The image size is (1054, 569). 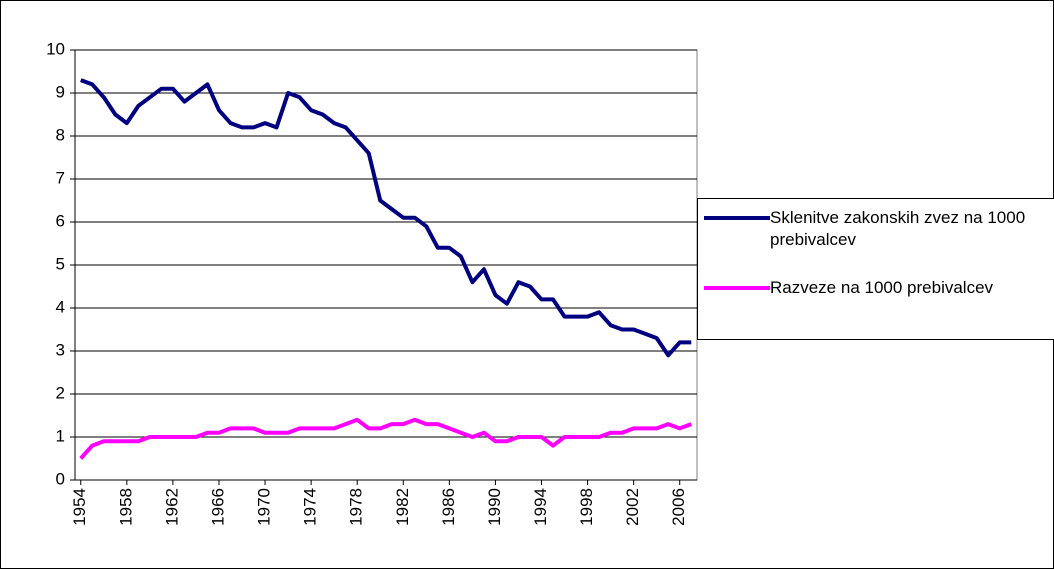 What do you see at coordinates (356, 507) in the screenshot?
I see `x-tick-label: 1978` at bounding box center [356, 507].